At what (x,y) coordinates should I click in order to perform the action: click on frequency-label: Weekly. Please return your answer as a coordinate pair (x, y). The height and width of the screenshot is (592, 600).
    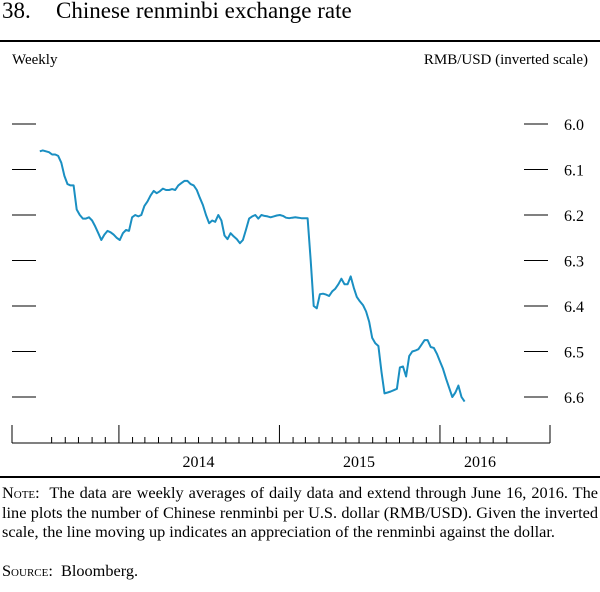
    Looking at the image, I should click on (35, 60).